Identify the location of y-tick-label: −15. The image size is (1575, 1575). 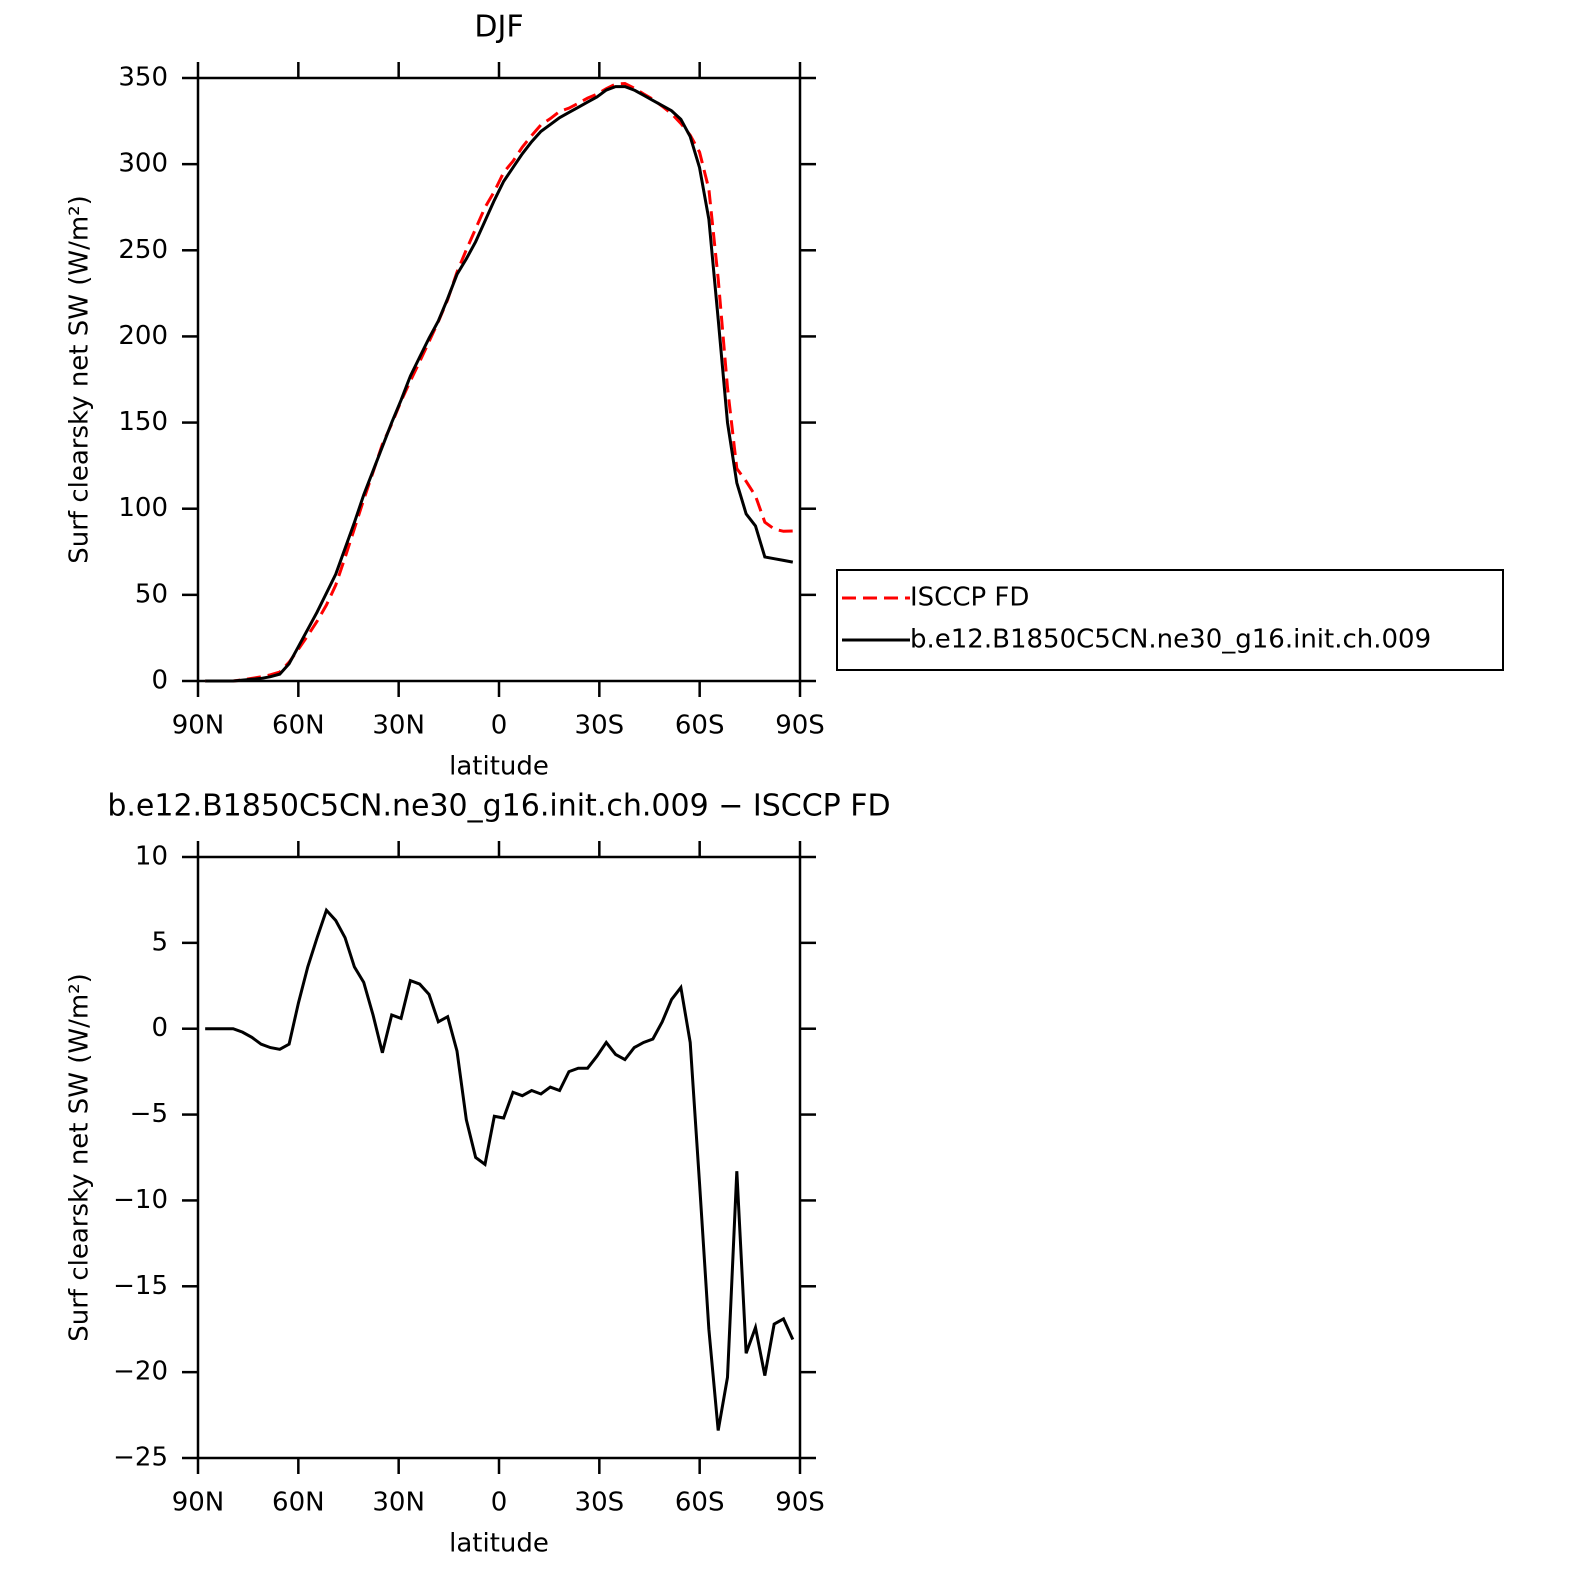
(140, 1286).